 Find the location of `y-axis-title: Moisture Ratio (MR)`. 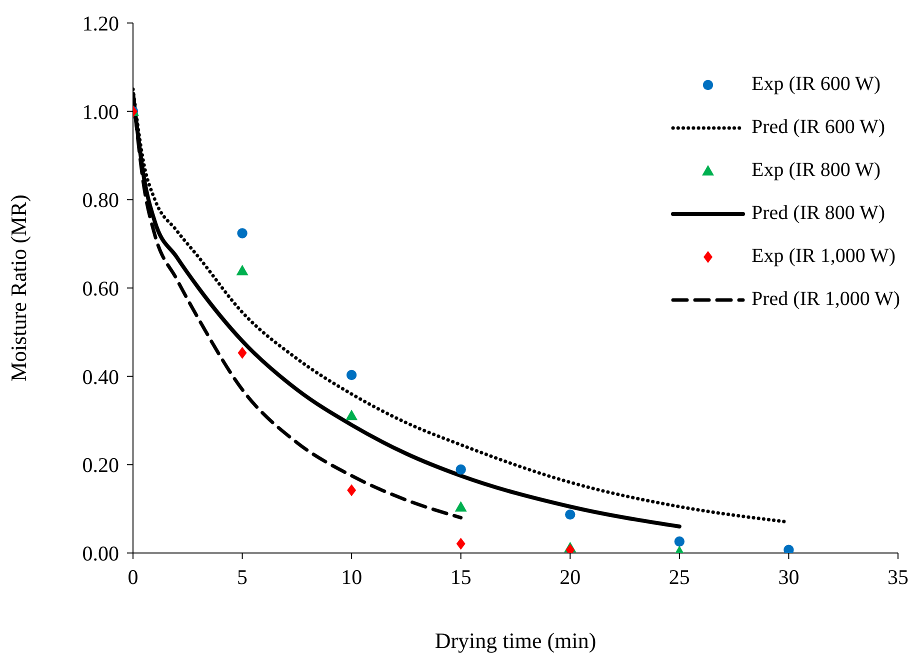

y-axis-title: Moisture Ratio (MR) is located at coordinates (18, 288).